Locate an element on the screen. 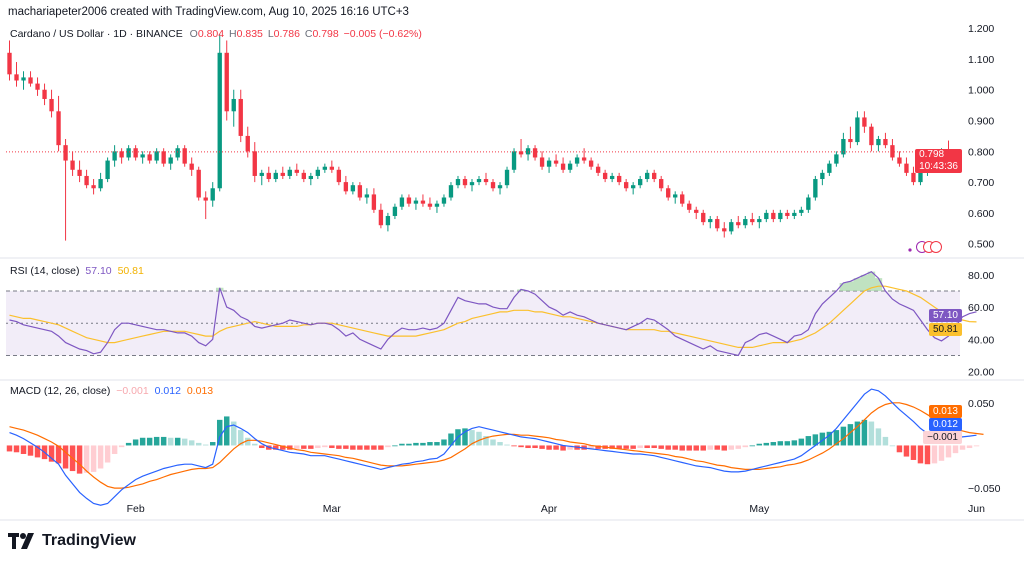 The width and height of the screenshot is (1024, 565). rsi-line is located at coordinates (493, 313).